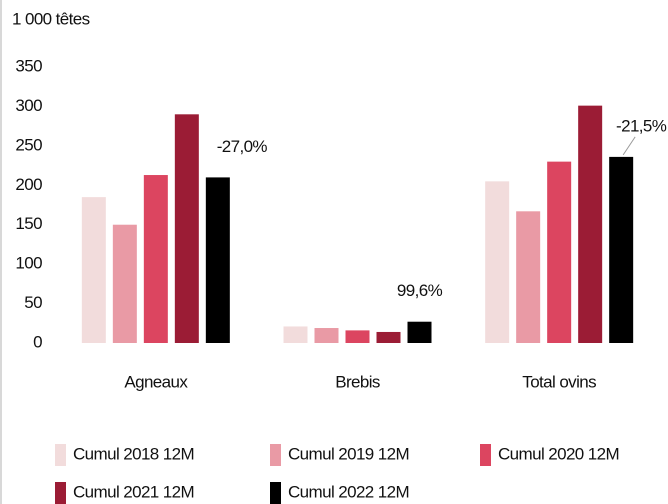  What do you see at coordinates (559, 381) in the screenshot?
I see `x-tick-label: Total ovins` at bounding box center [559, 381].